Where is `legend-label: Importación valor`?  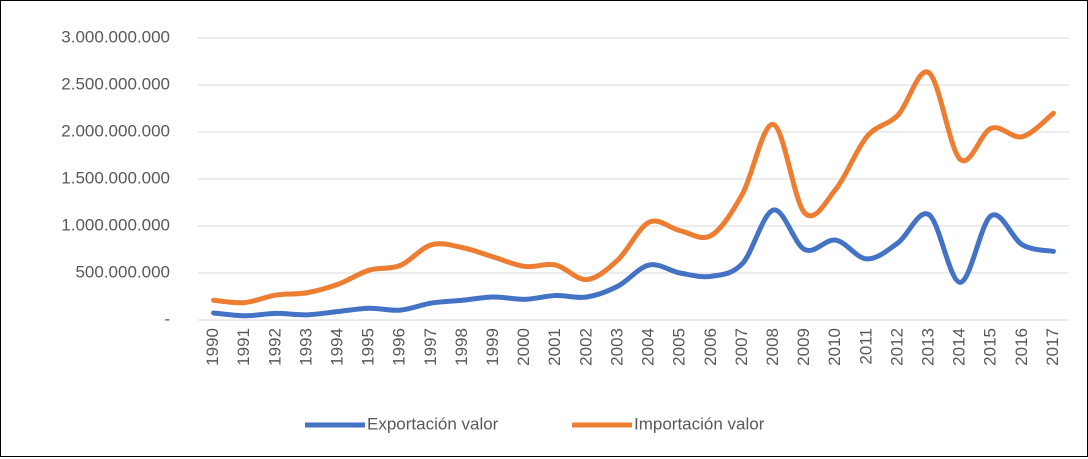
legend-label: Importación valor is located at coordinates (699, 423).